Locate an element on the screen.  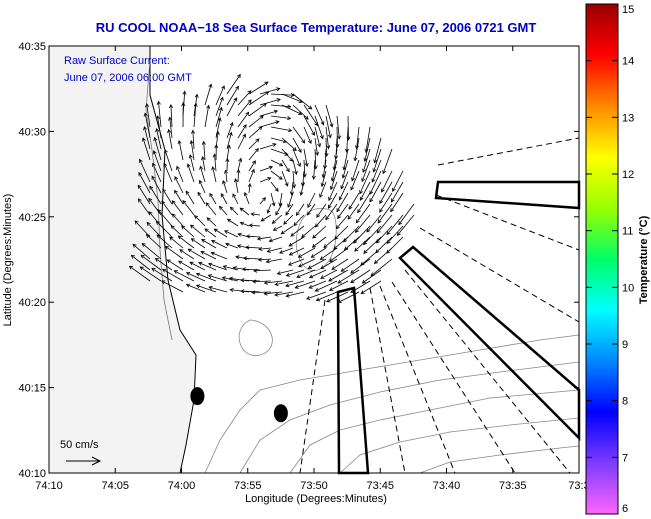
x-tick-label: 73:35 is located at coordinates (513, 486).